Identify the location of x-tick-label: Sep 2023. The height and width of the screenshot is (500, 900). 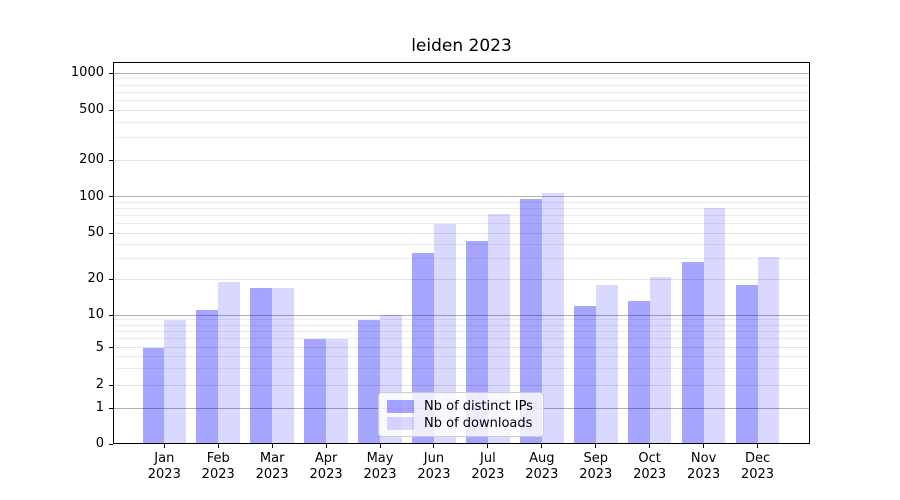
(596, 466).